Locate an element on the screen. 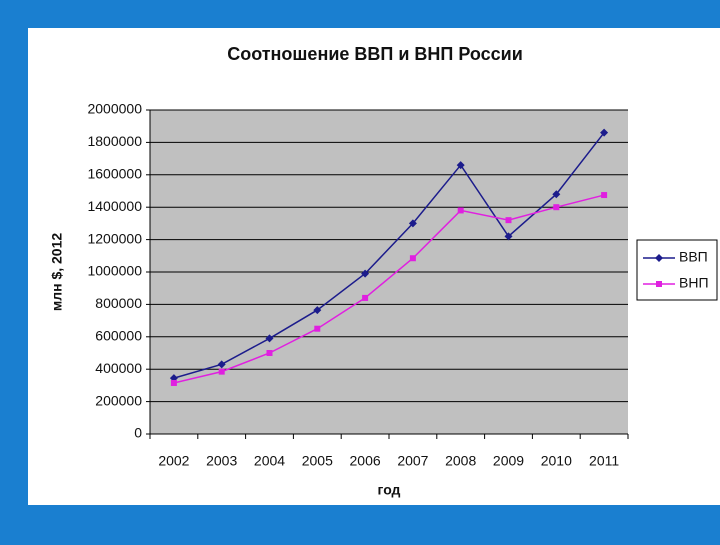 This screenshot has height=545, width=720. x-tick-label: 2007 is located at coordinates (412, 461).